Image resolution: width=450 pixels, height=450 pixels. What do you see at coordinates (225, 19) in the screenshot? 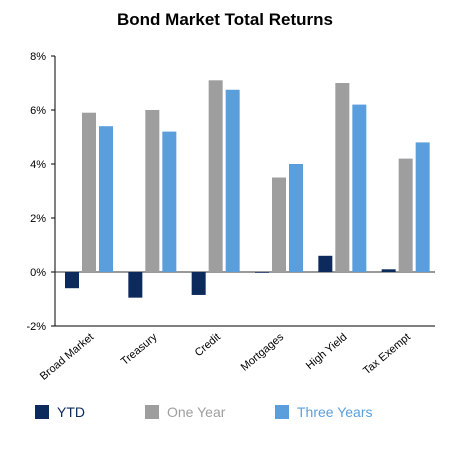
I see `chart-title: Bond Market Total Returns` at bounding box center [225, 19].